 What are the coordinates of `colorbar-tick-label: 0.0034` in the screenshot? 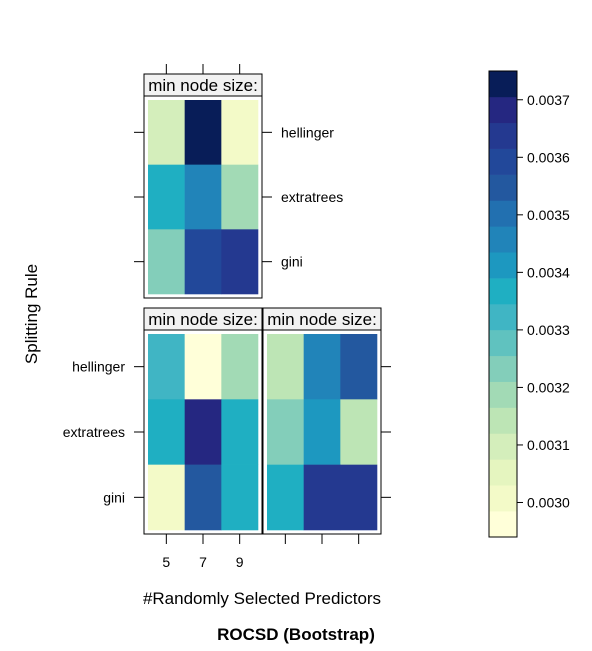 It's located at (548, 272).